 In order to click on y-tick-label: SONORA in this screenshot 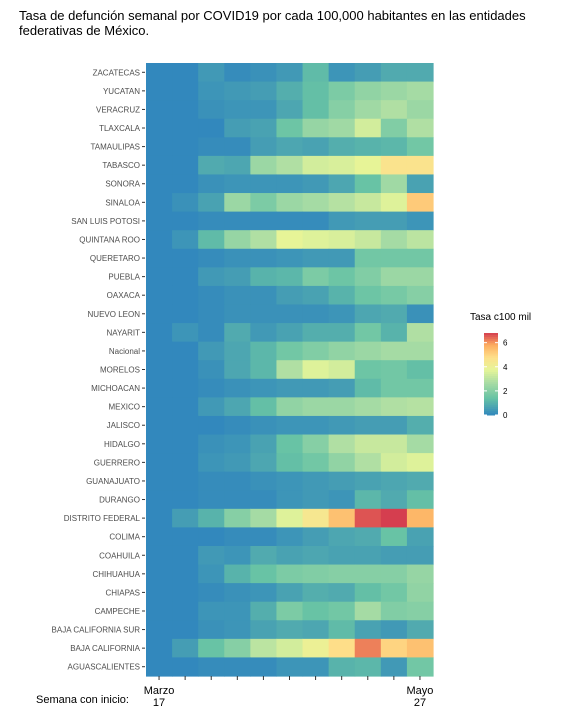, I will do `click(122, 184)`.